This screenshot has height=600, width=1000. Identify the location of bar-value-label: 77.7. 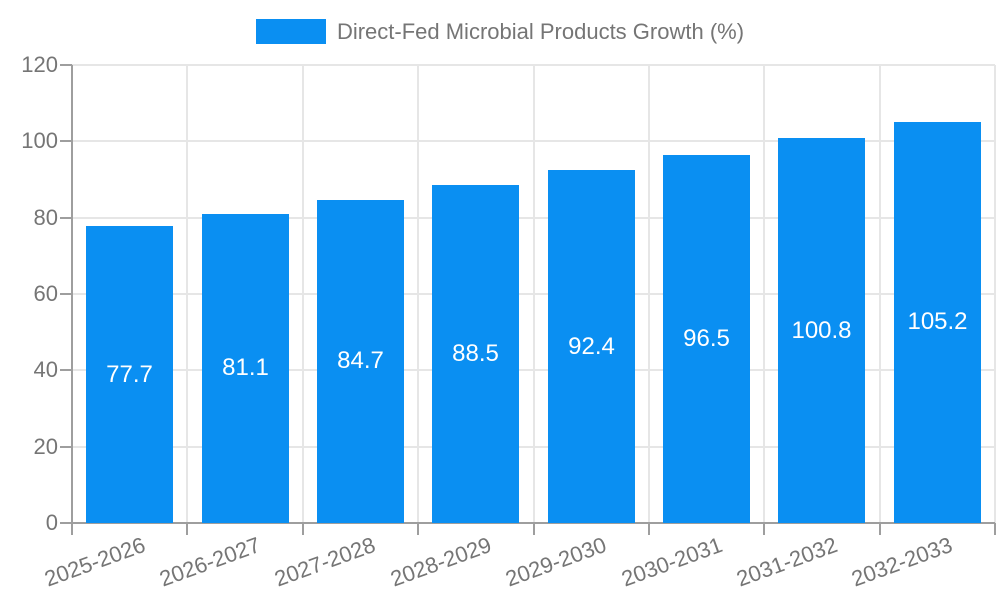
(129, 374).